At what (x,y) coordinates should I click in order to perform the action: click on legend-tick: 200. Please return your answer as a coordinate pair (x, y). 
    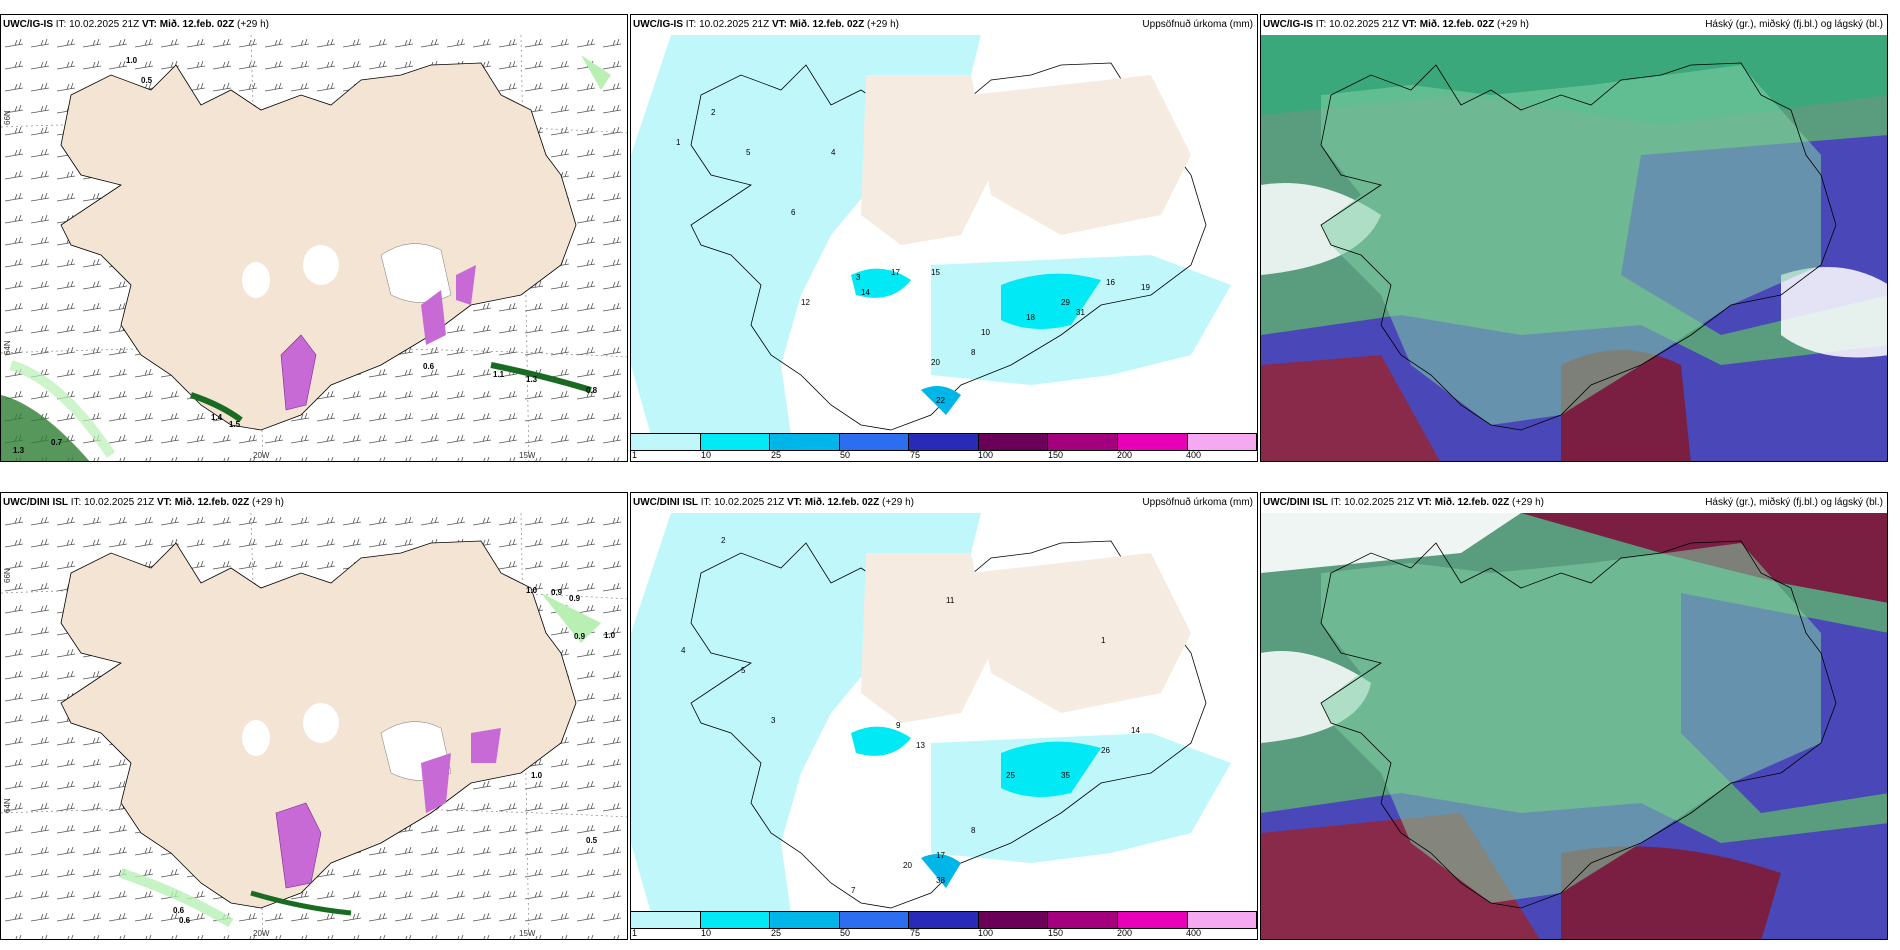
    Looking at the image, I should click on (1125, 933).